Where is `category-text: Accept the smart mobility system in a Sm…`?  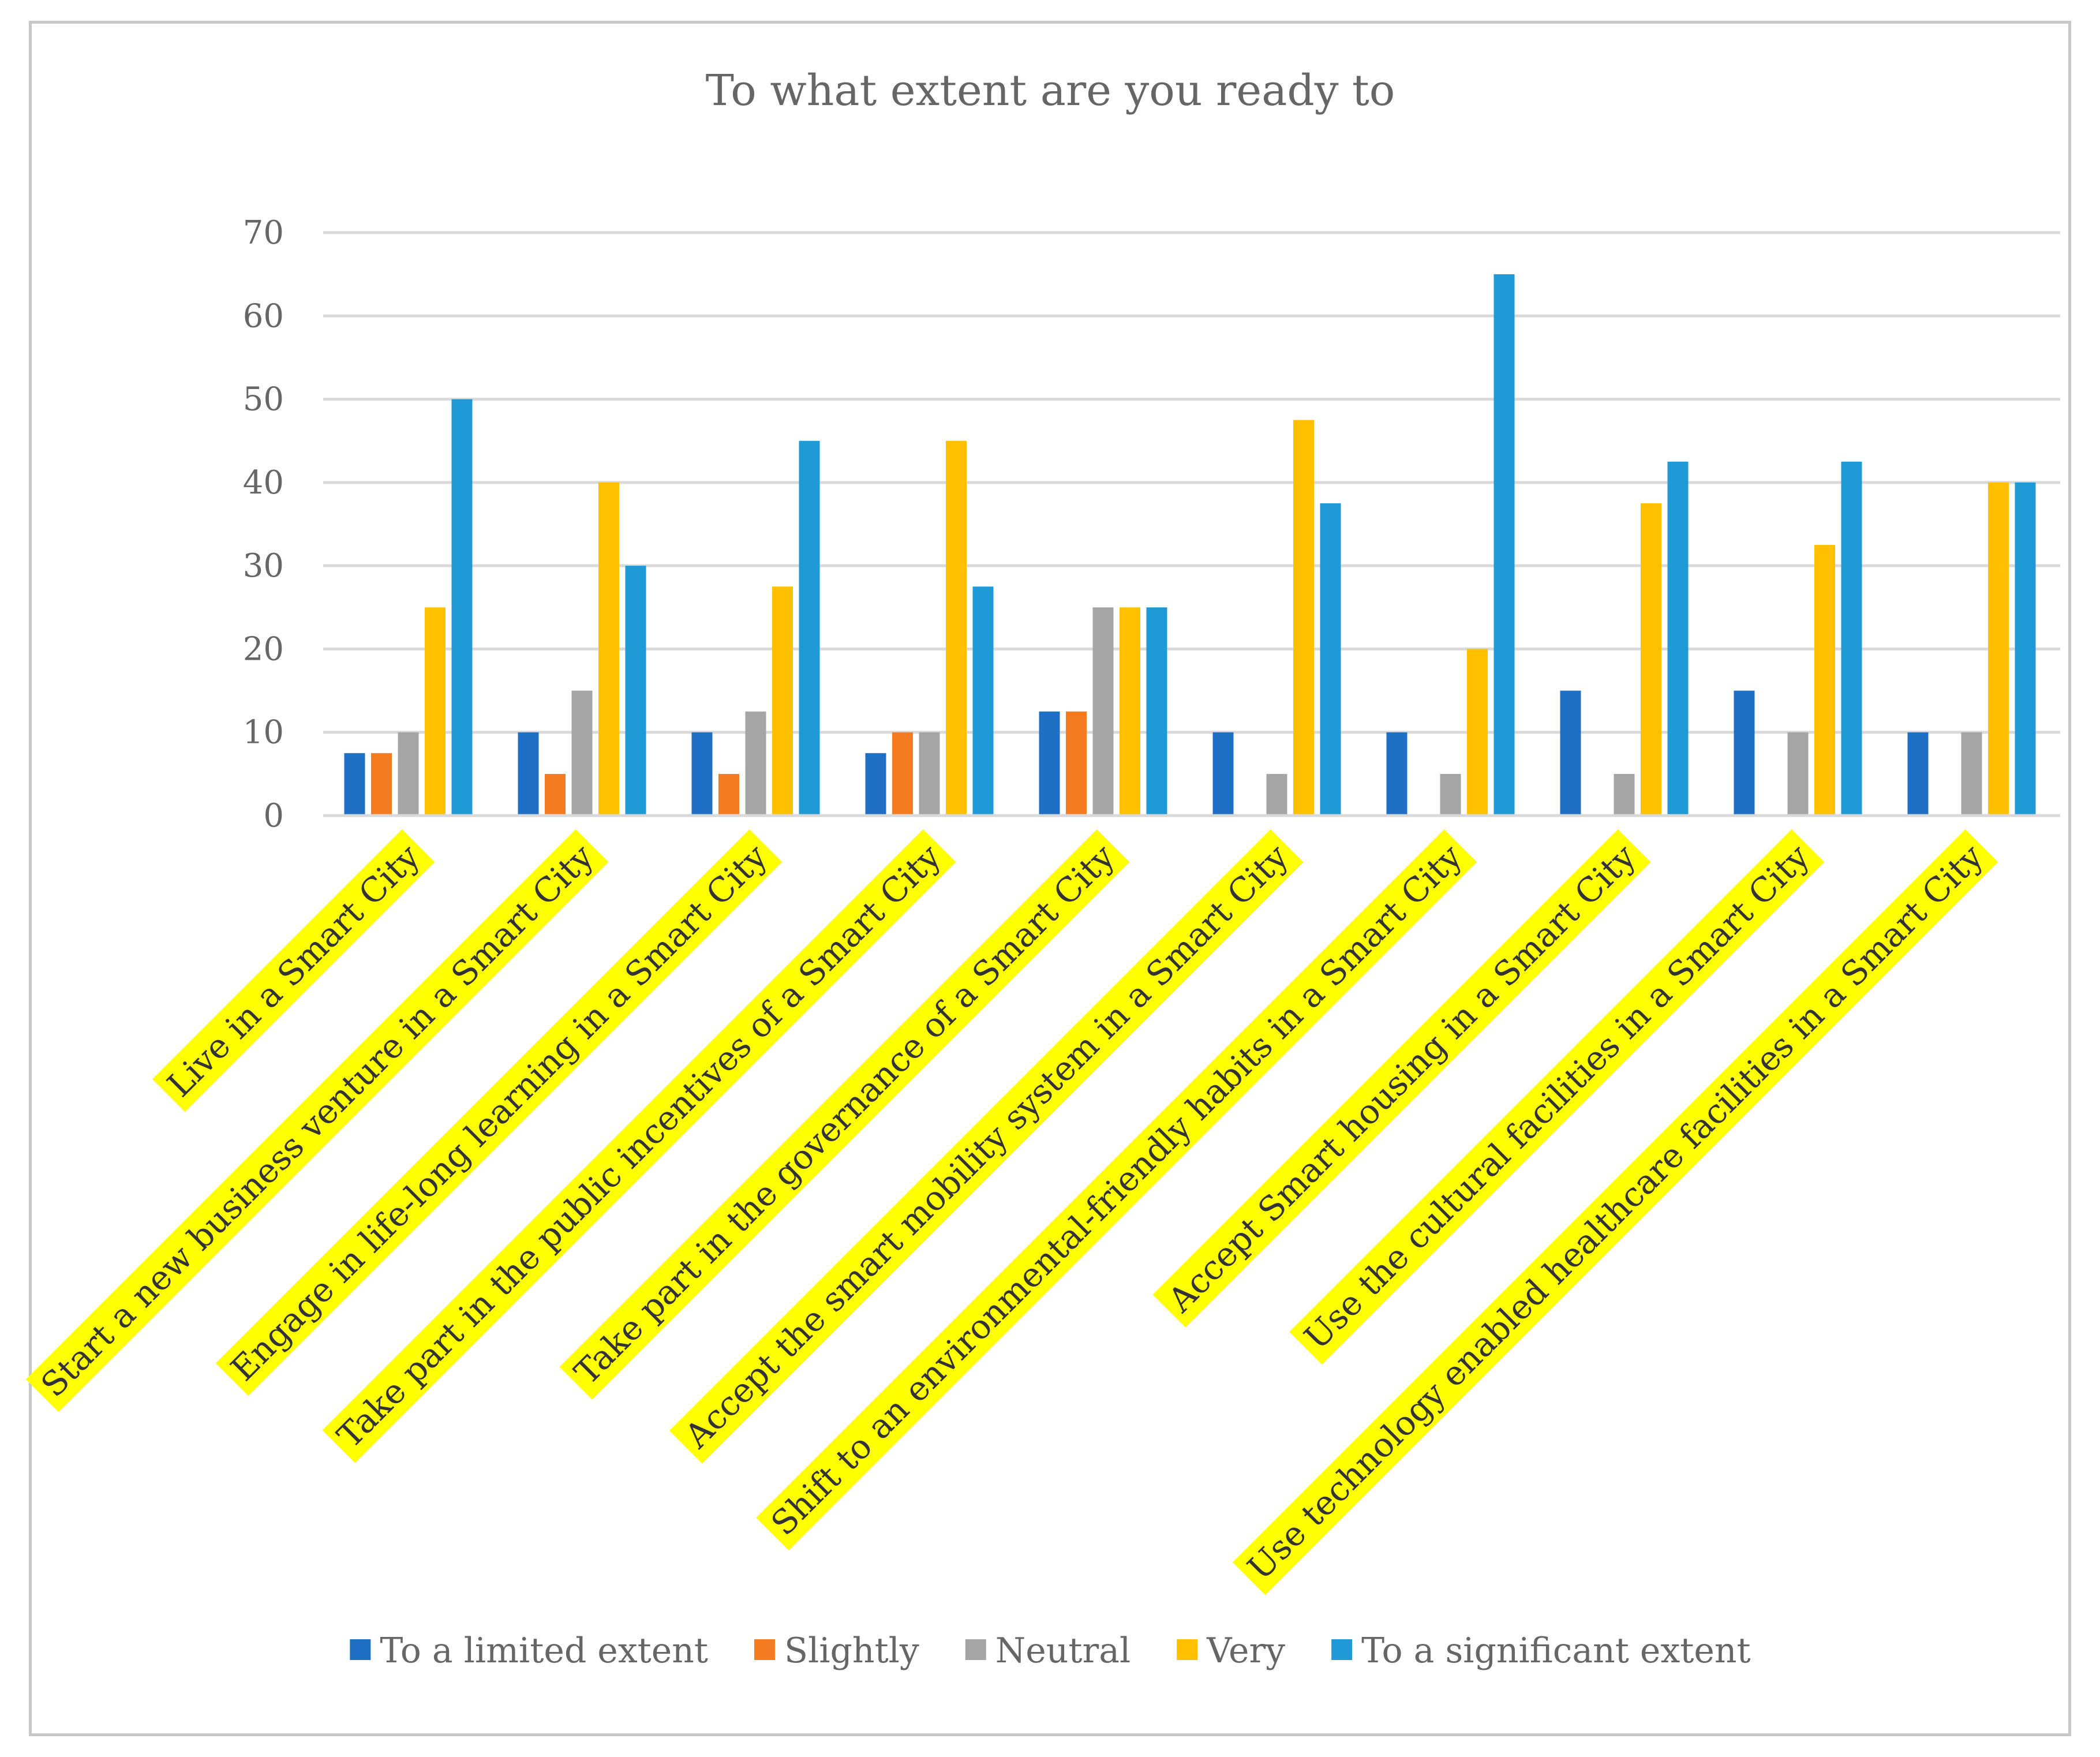
category-text: Accept the smart mobility system in a Sm… is located at coordinates (986, 1146).